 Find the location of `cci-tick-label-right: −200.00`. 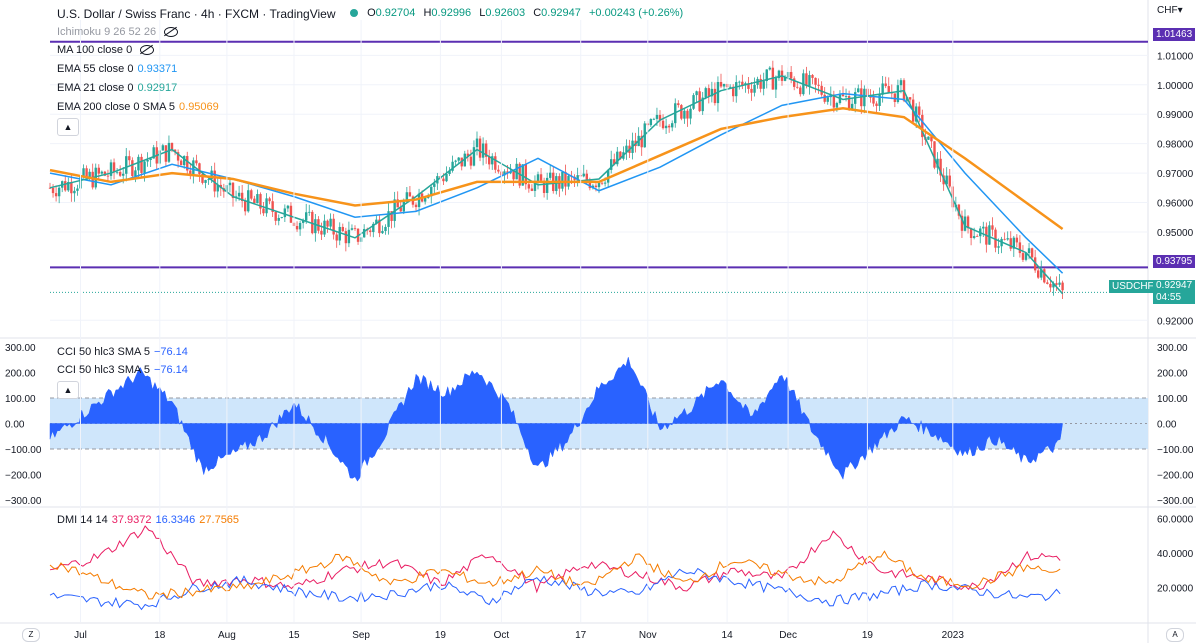

cci-tick-label-right: −200.00 is located at coordinates (1175, 475).